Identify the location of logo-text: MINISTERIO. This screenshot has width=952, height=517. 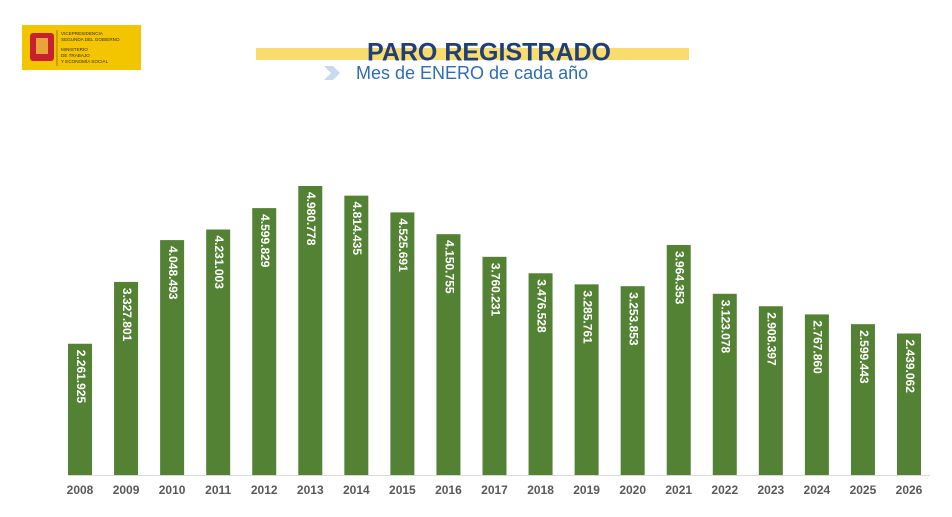
(74, 49).